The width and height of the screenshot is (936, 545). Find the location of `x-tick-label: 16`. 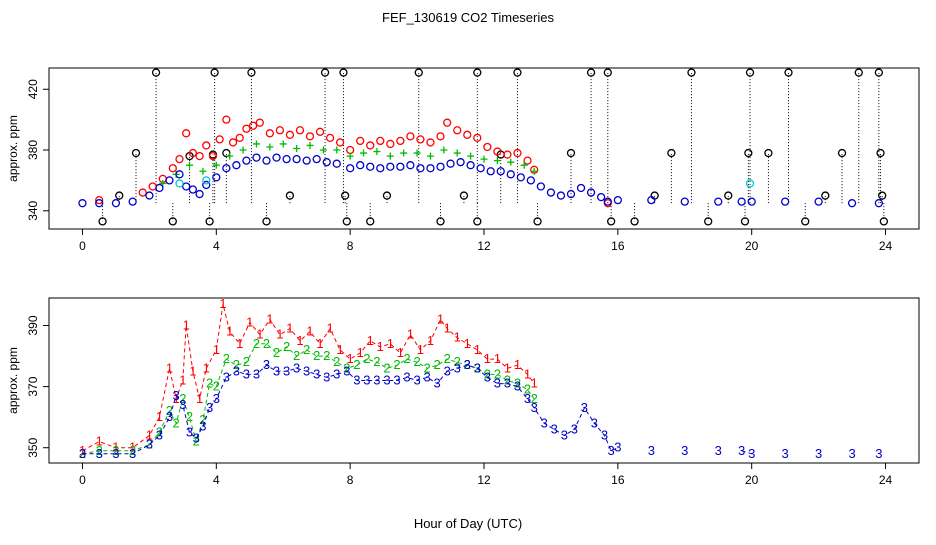

x-tick-label: 16 is located at coordinates (618, 246).